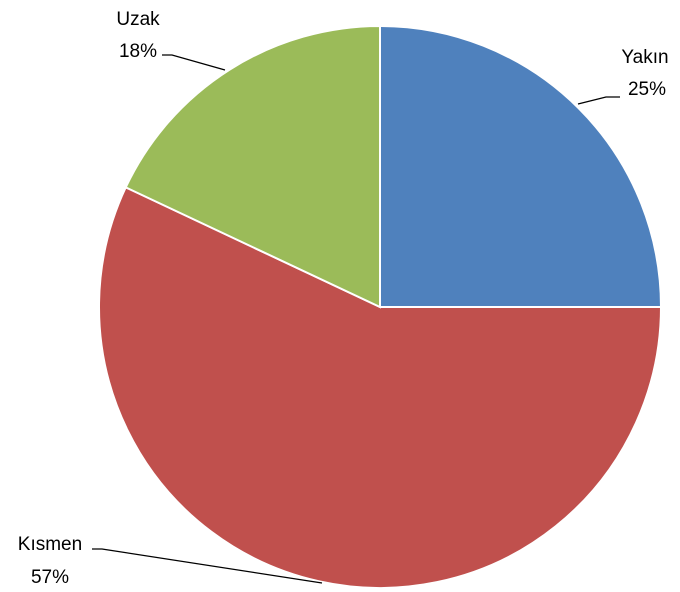  What do you see at coordinates (50, 544) in the screenshot?
I see `slice-label: Kısmen` at bounding box center [50, 544].